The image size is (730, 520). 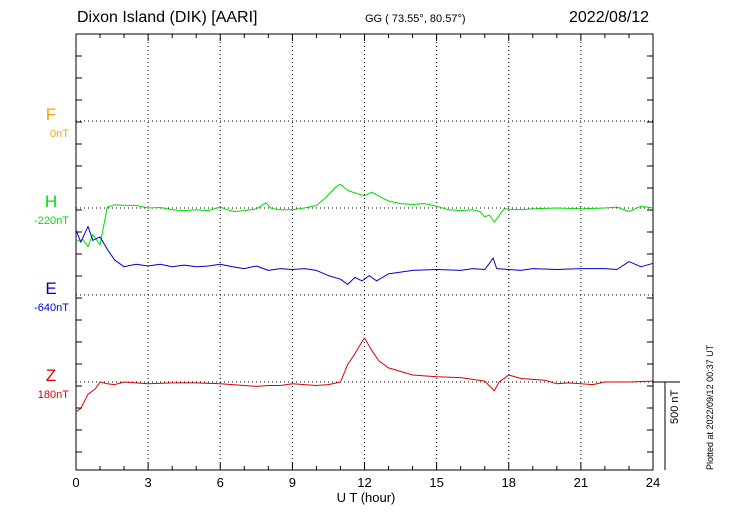 I want to click on series-line-E, so click(x=364, y=255).